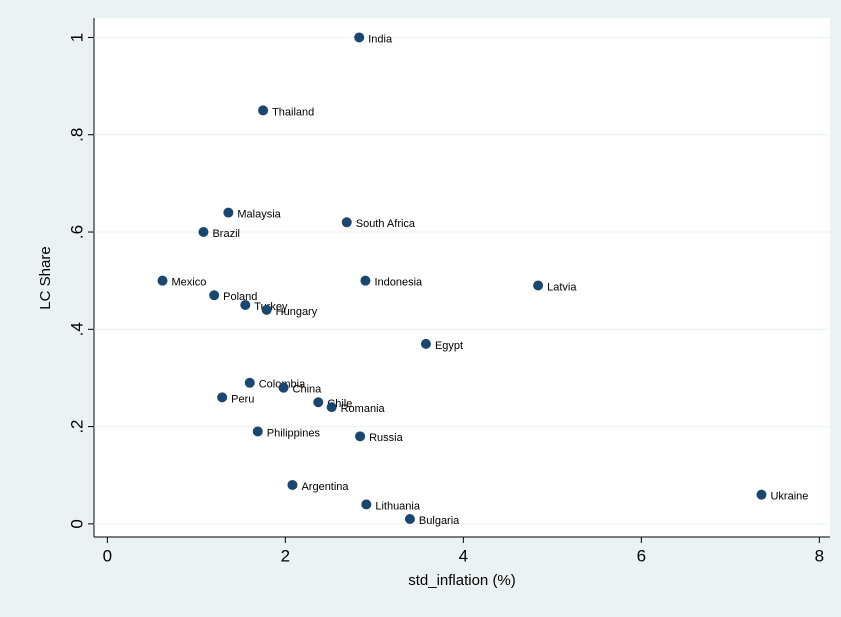 This screenshot has width=841, height=617. I want to click on x-axis-title: std_inflation (%), so click(462, 580).